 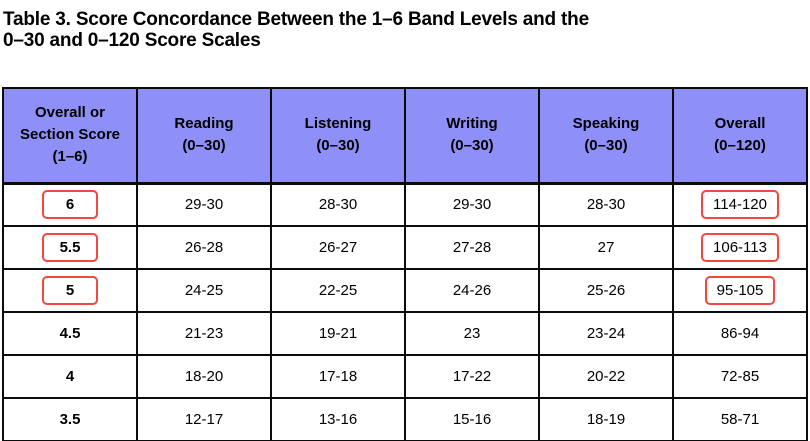 What do you see at coordinates (740, 136) in the screenshot?
I see `column-header-overall: Overall (0–120)` at bounding box center [740, 136].